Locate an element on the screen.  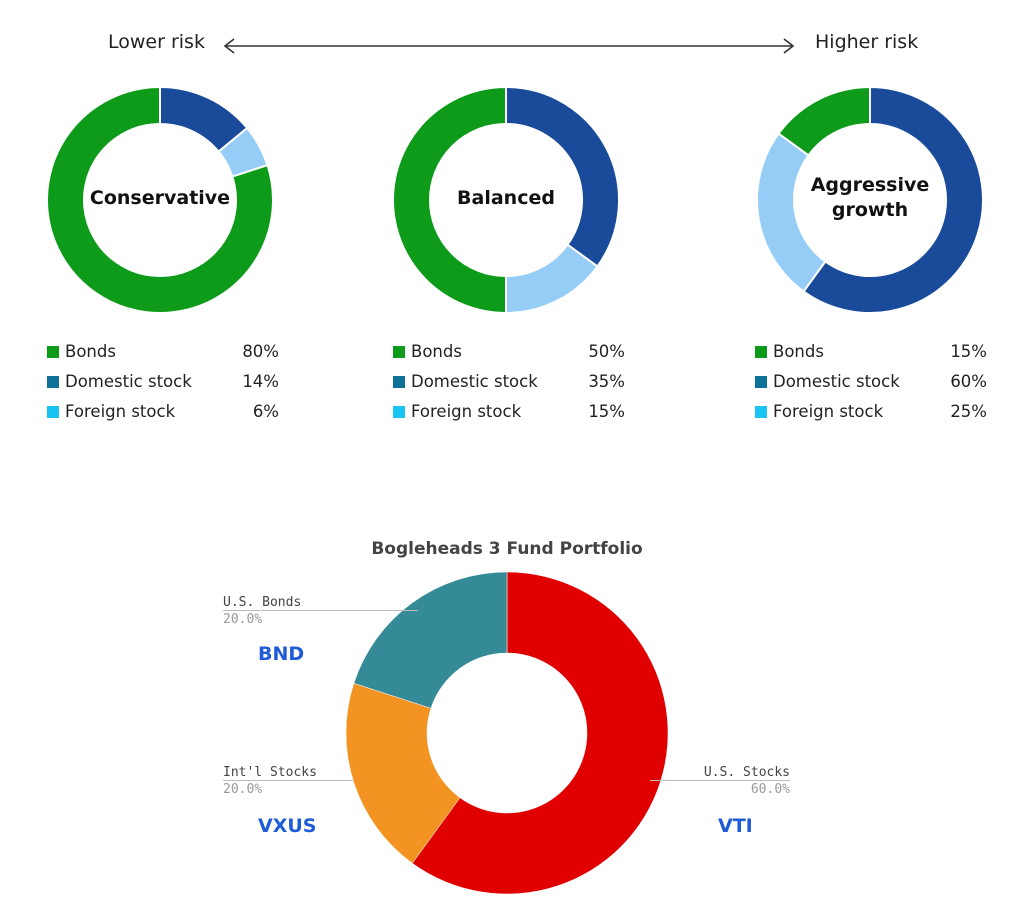
balanced-donut-chart is located at coordinates (506, 200).